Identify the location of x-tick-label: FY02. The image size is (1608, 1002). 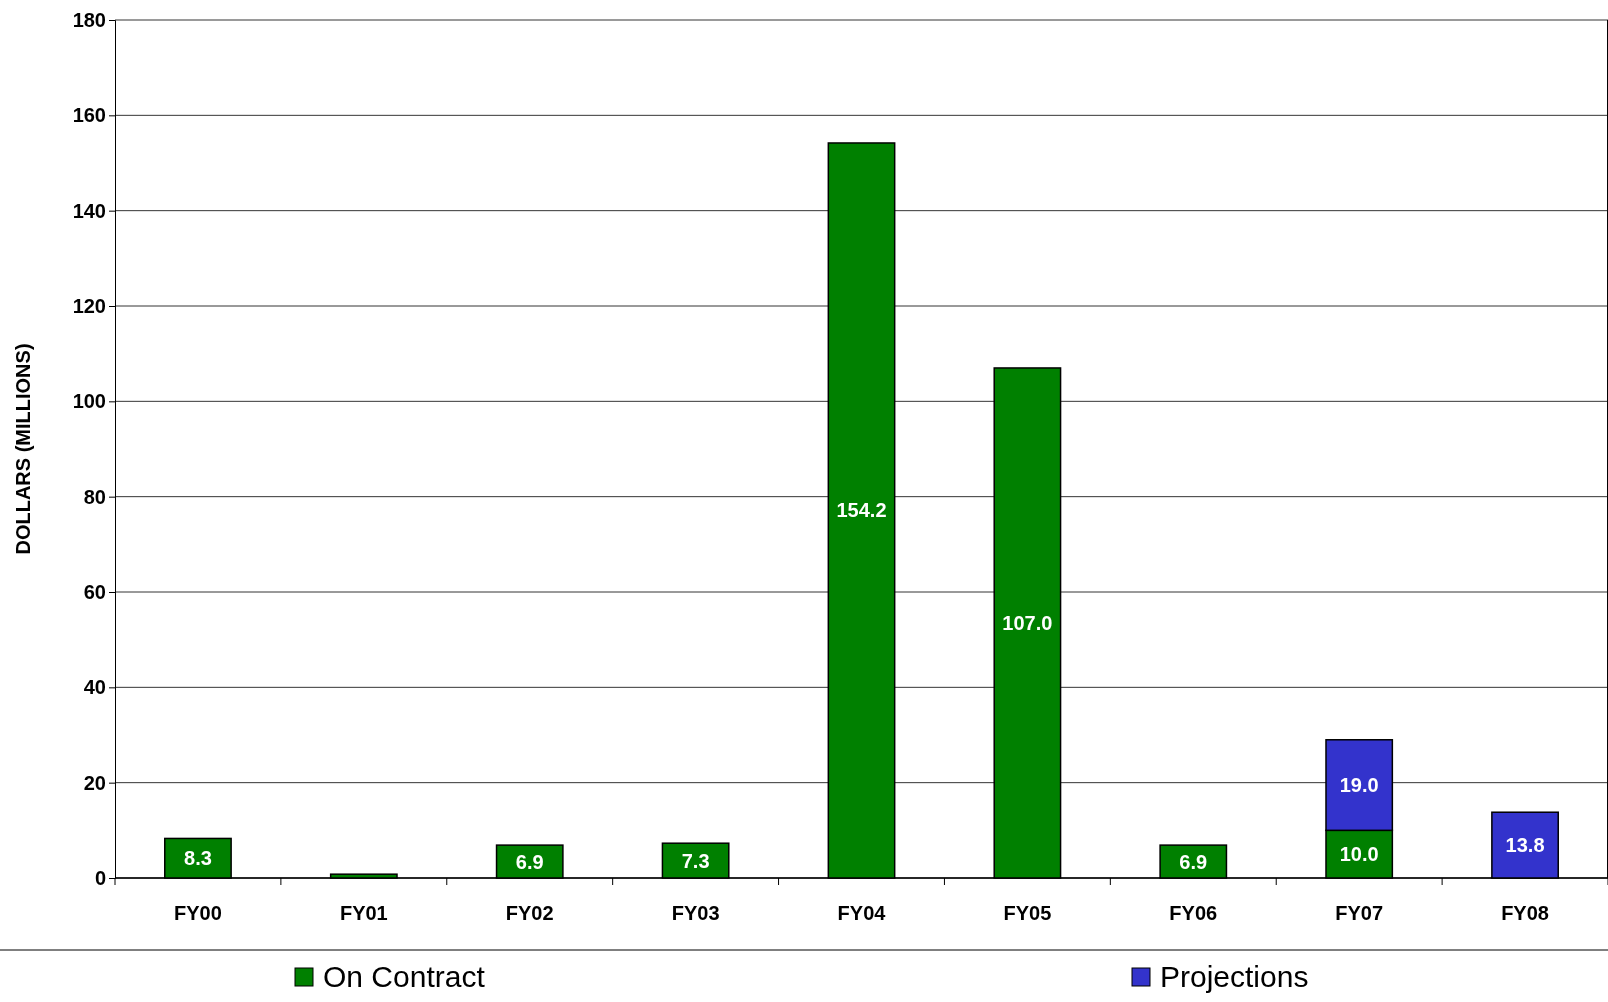
(529, 913).